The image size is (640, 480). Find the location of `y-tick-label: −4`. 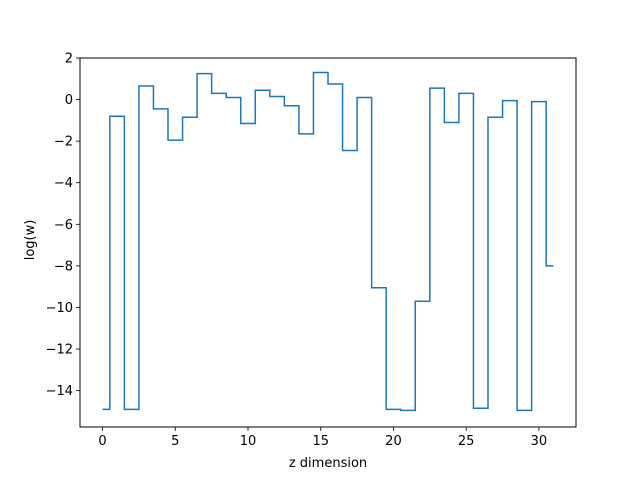

y-tick-label: −4 is located at coordinates (63, 183).